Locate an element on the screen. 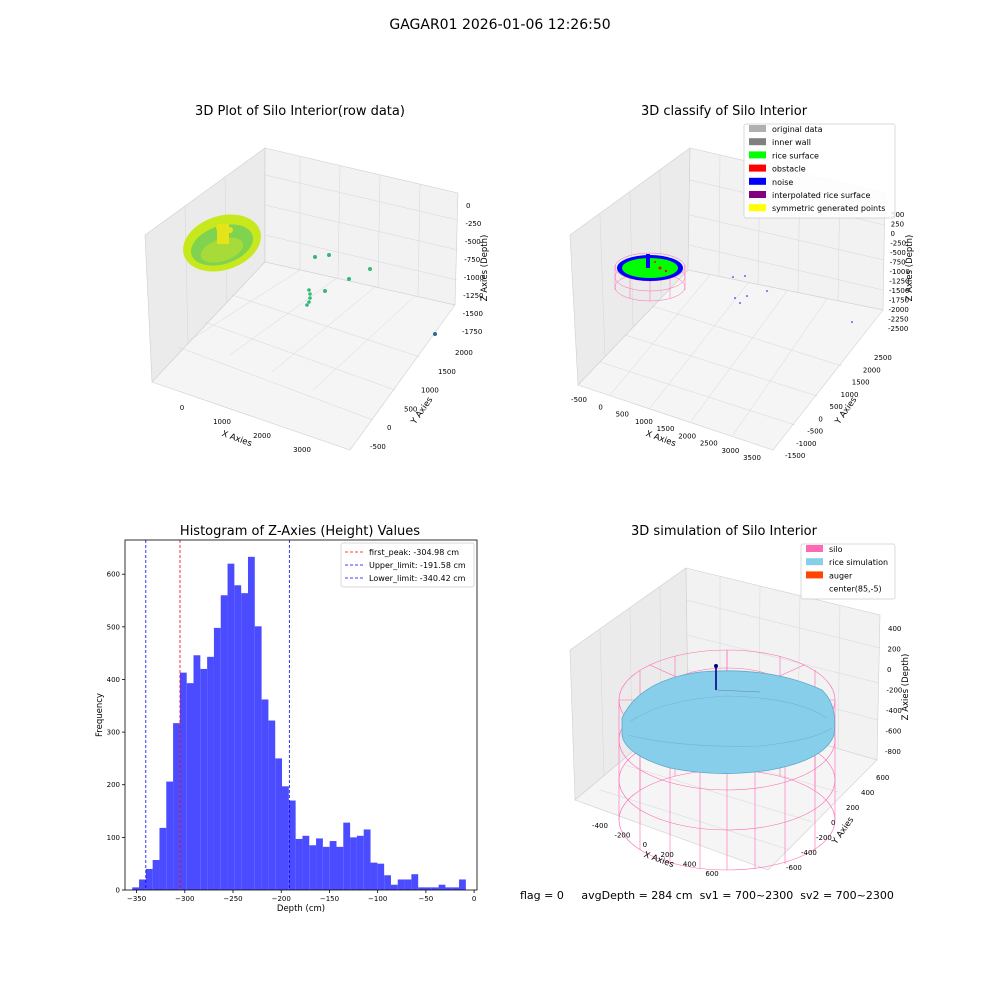 Image resolution: width=1000 pixels, height=1000 pixels. panel2-y-tick-label: 2000 is located at coordinates (872, 370).